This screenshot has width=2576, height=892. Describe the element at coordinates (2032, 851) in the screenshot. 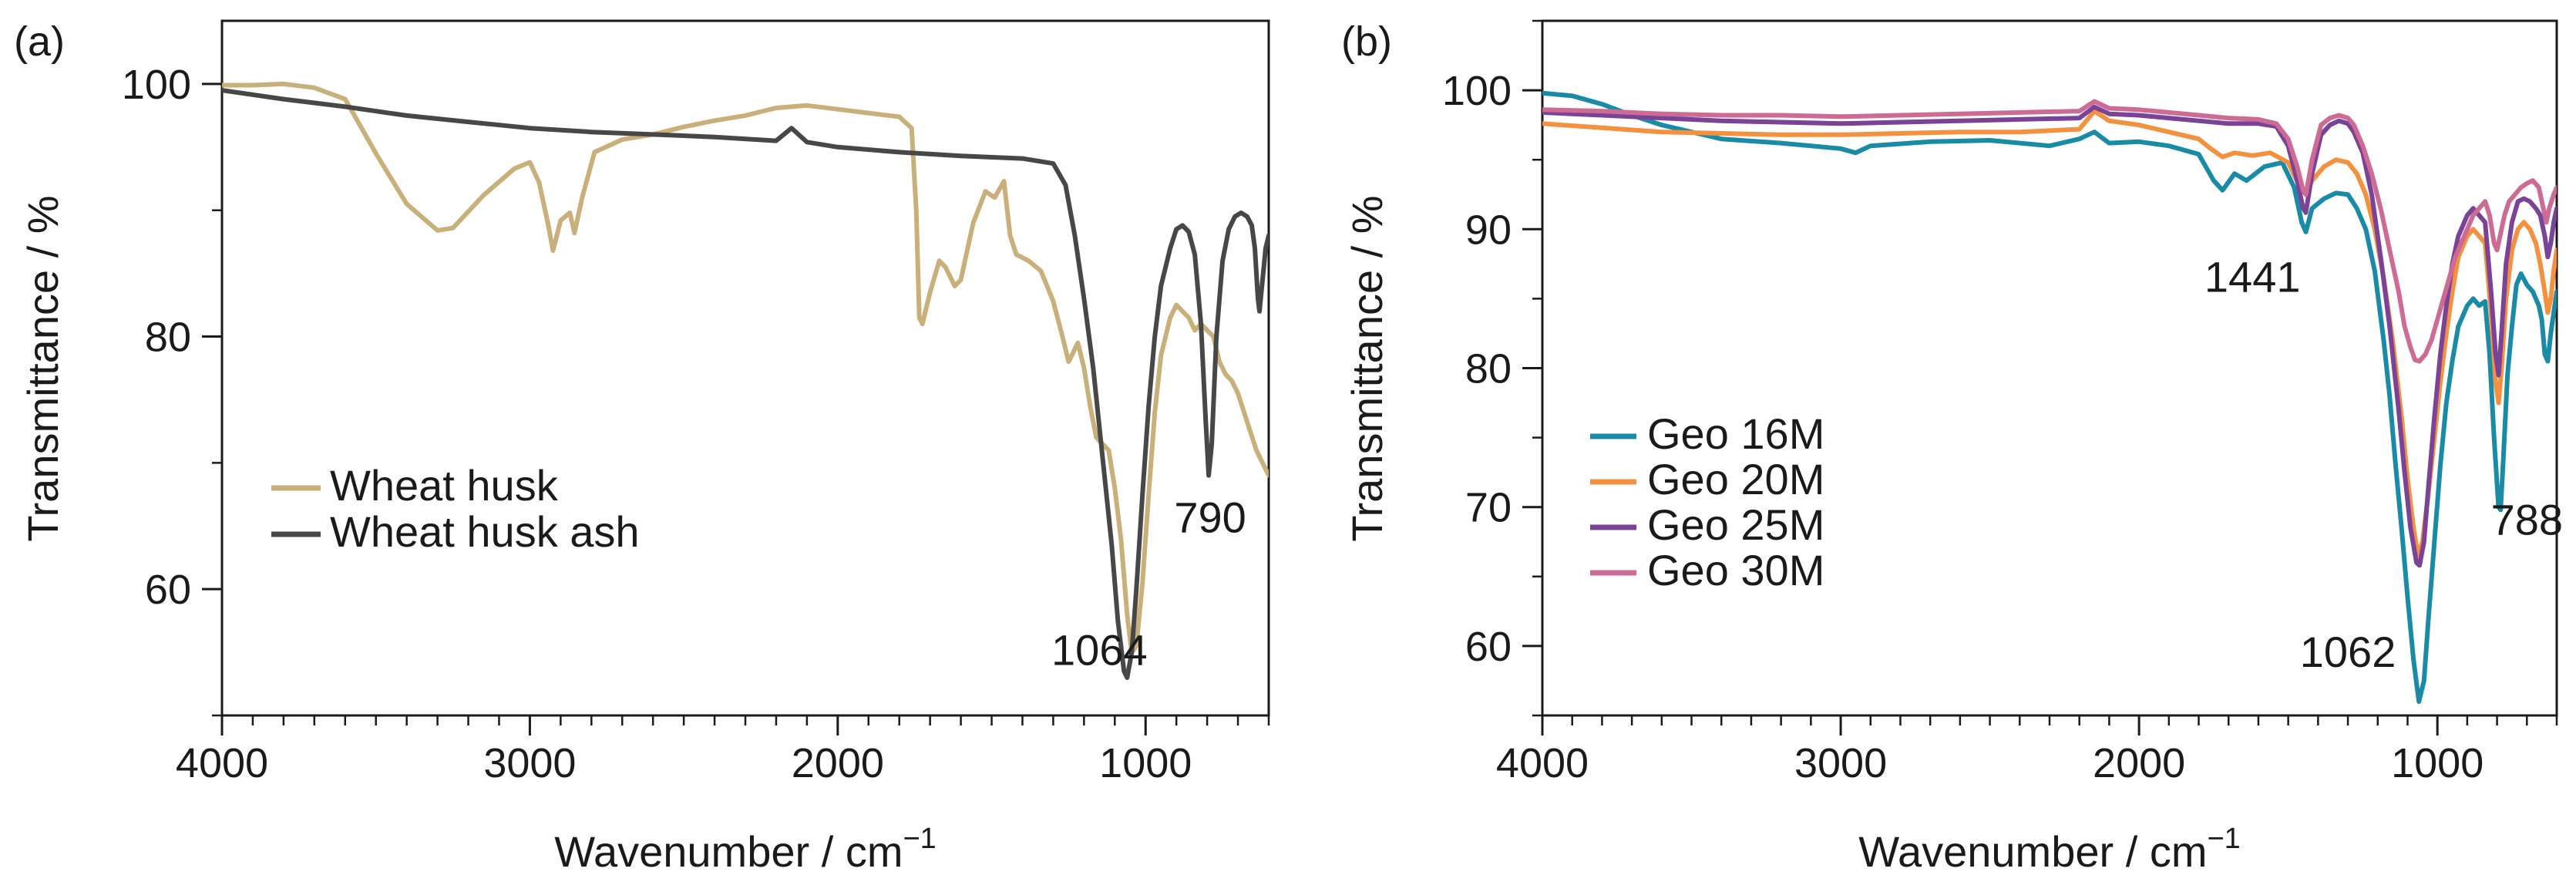

I see `panel-b-x-axis-label-main: Wavenumber / cm` at that location.